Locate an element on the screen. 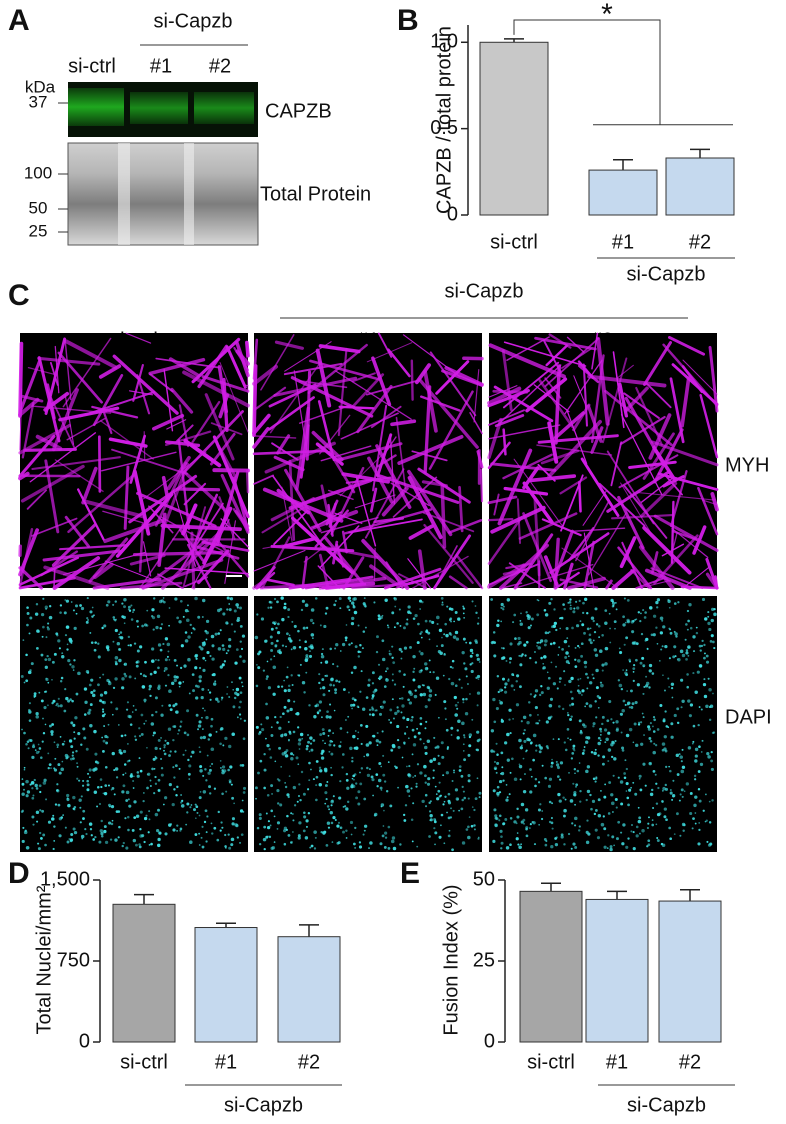 Image resolution: width=786 pixels, height=1124 pixels. x-tick-label: #1 is located at coordinates (226, 1062).